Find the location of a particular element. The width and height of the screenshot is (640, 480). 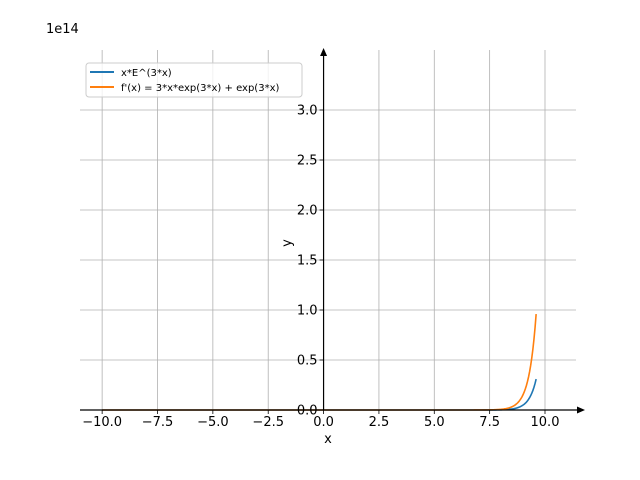

y-tick-label: 1.0 is located at coordinates (307, 311).